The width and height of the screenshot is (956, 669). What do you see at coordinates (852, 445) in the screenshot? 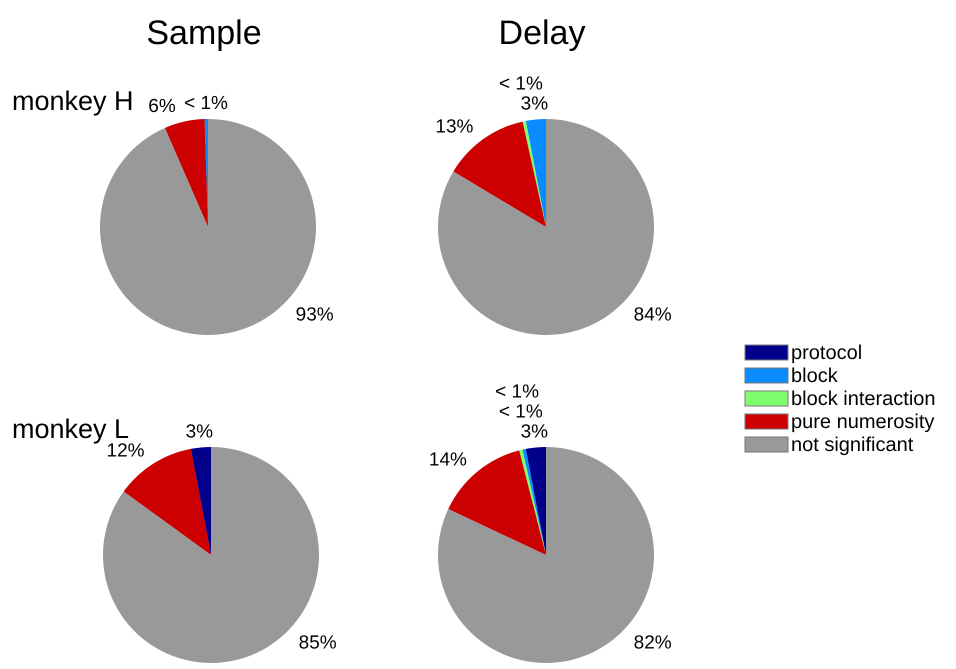
I see `legend-label: not significant` at bounding box center [852, 445].